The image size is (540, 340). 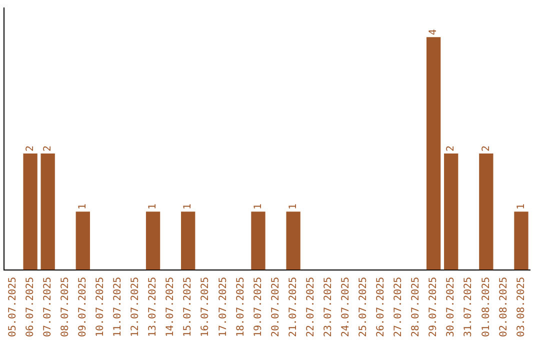 What do you see at coordinates (504, 307) in the screenshot?
I see `x-tick-label: 02.08.2025` at bounding box center [504, 307].